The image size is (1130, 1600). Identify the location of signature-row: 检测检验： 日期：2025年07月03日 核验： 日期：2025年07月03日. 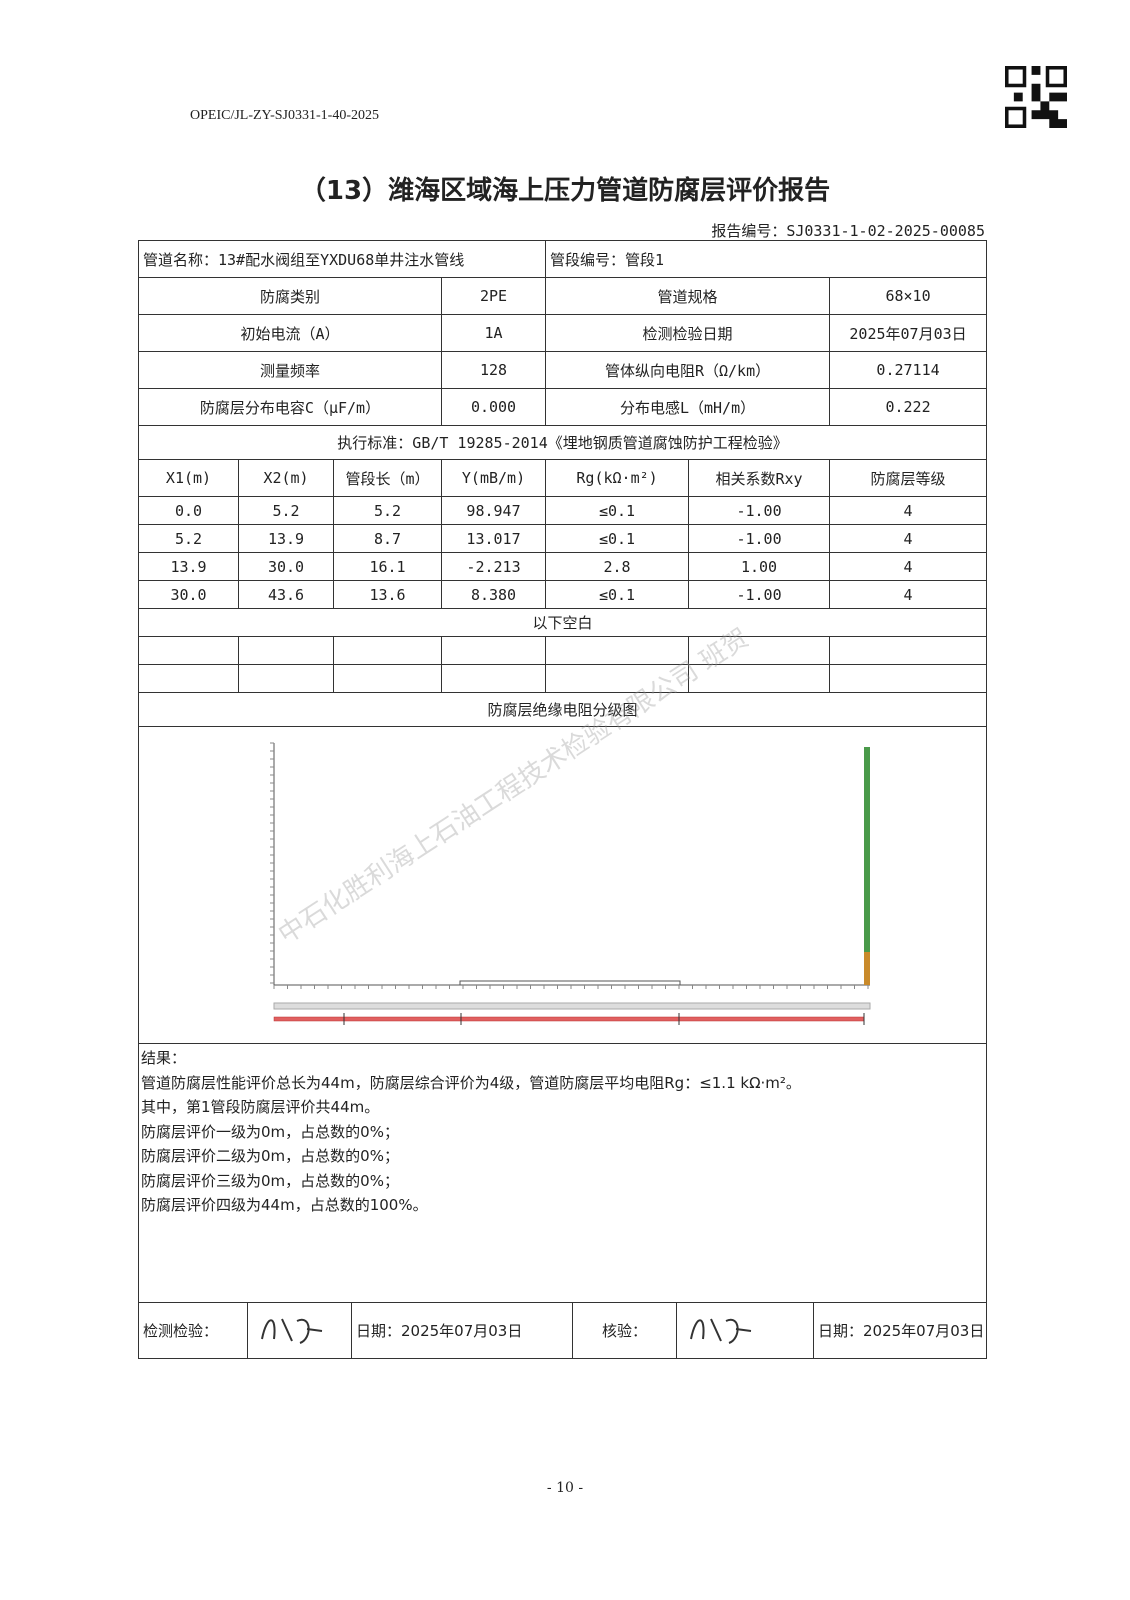
(562, 1330).